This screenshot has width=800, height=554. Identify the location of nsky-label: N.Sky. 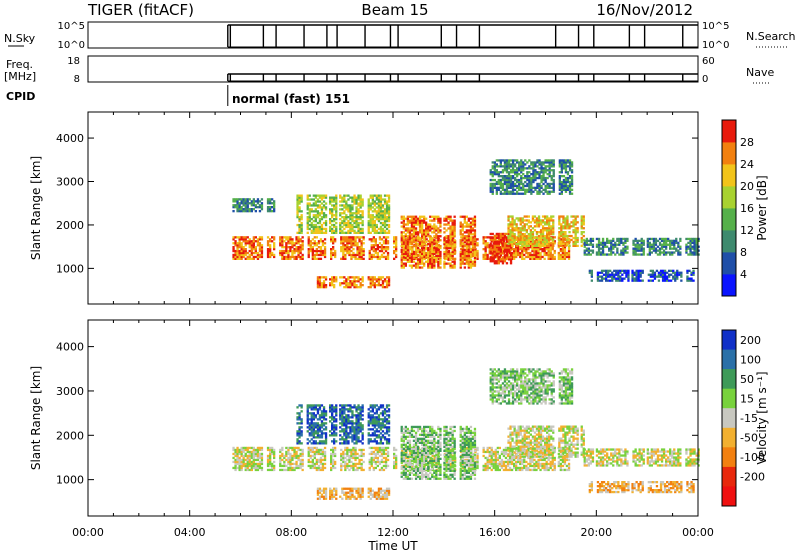
(20, 38).